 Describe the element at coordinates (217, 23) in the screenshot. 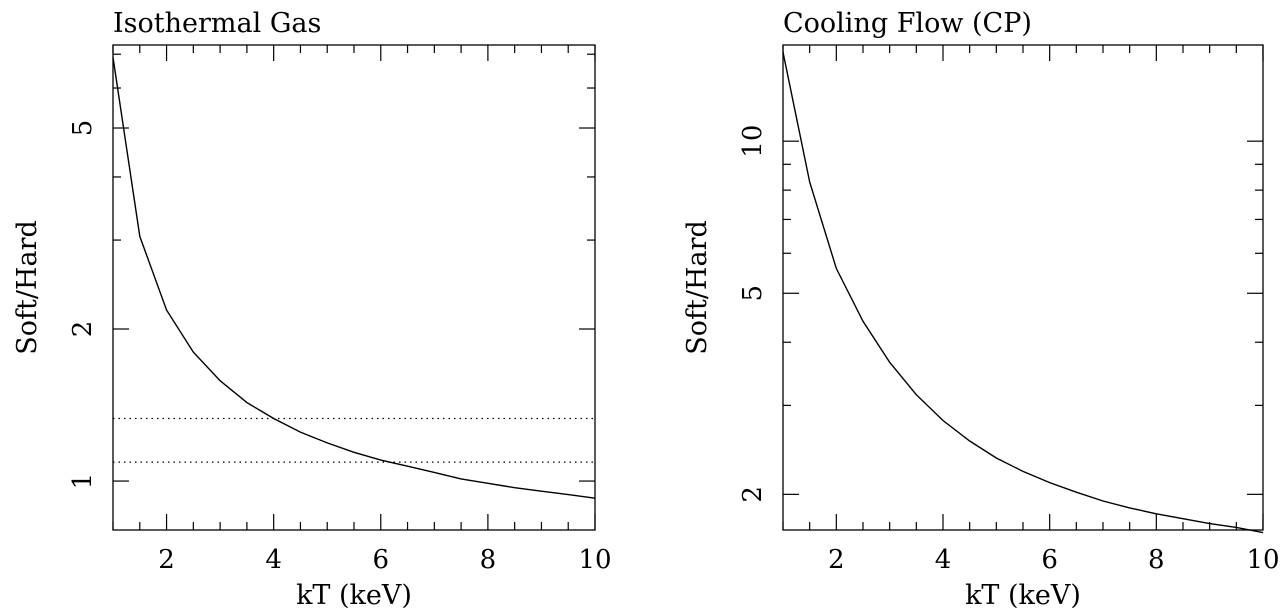

I see `chart-title: Isothermal Gas` at that location.